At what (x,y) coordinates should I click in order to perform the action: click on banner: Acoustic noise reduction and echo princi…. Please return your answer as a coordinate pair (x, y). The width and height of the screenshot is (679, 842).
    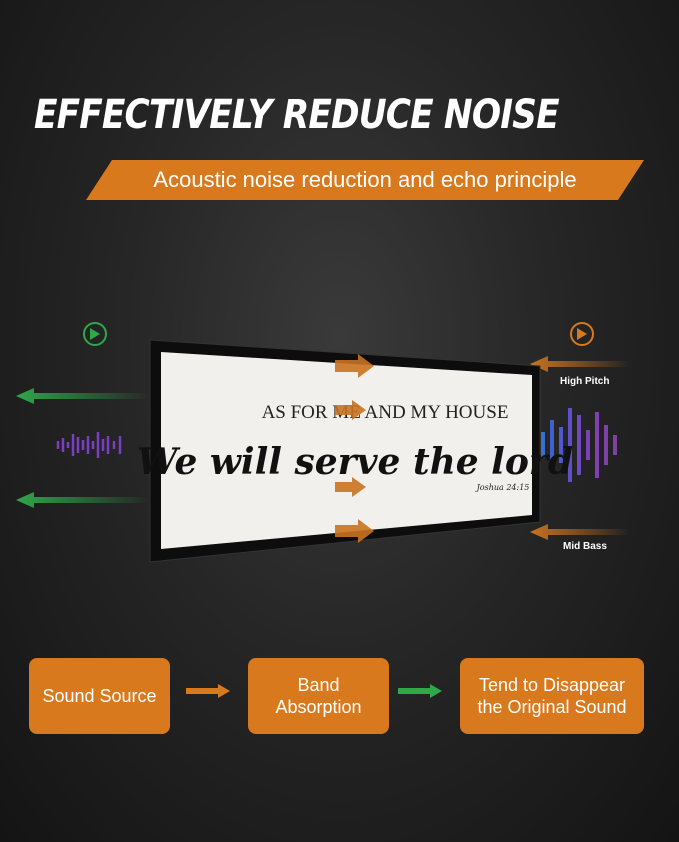
    Looking at the image, I should click on (365, 180).